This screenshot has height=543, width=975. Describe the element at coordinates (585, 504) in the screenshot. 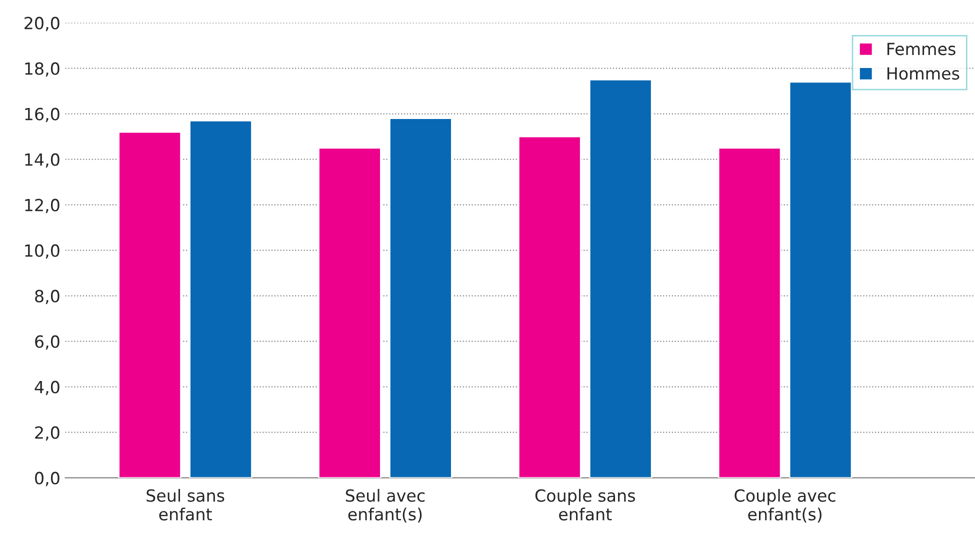

I see `x-tick-label: Couple sans enfant` at that location.